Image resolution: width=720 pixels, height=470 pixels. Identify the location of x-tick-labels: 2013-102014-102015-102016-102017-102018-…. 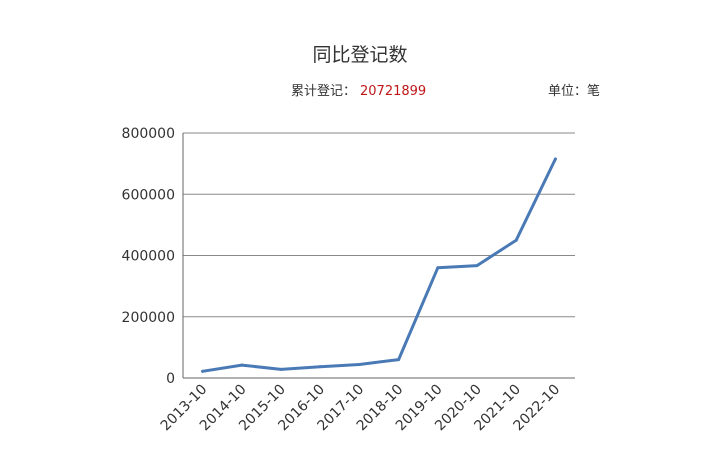
(360, 408).